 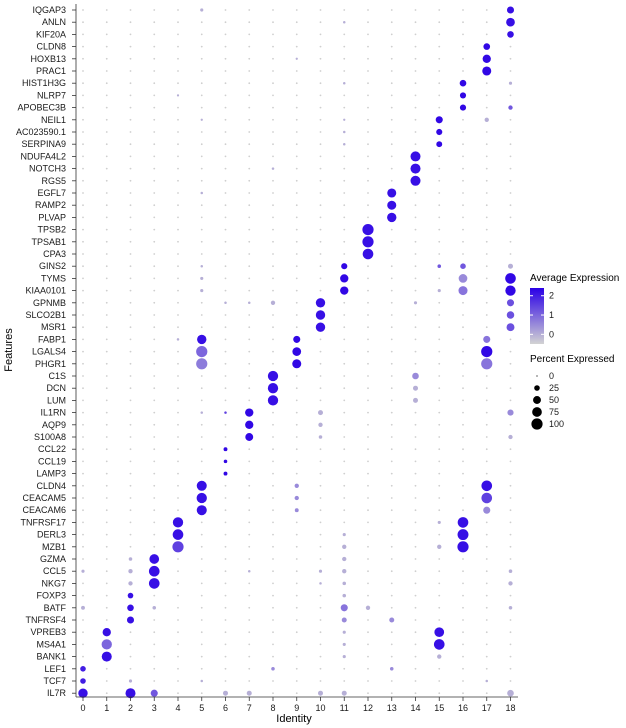 I want to click on y-tick-label: CEACAM5, so click(x=44, y=498).